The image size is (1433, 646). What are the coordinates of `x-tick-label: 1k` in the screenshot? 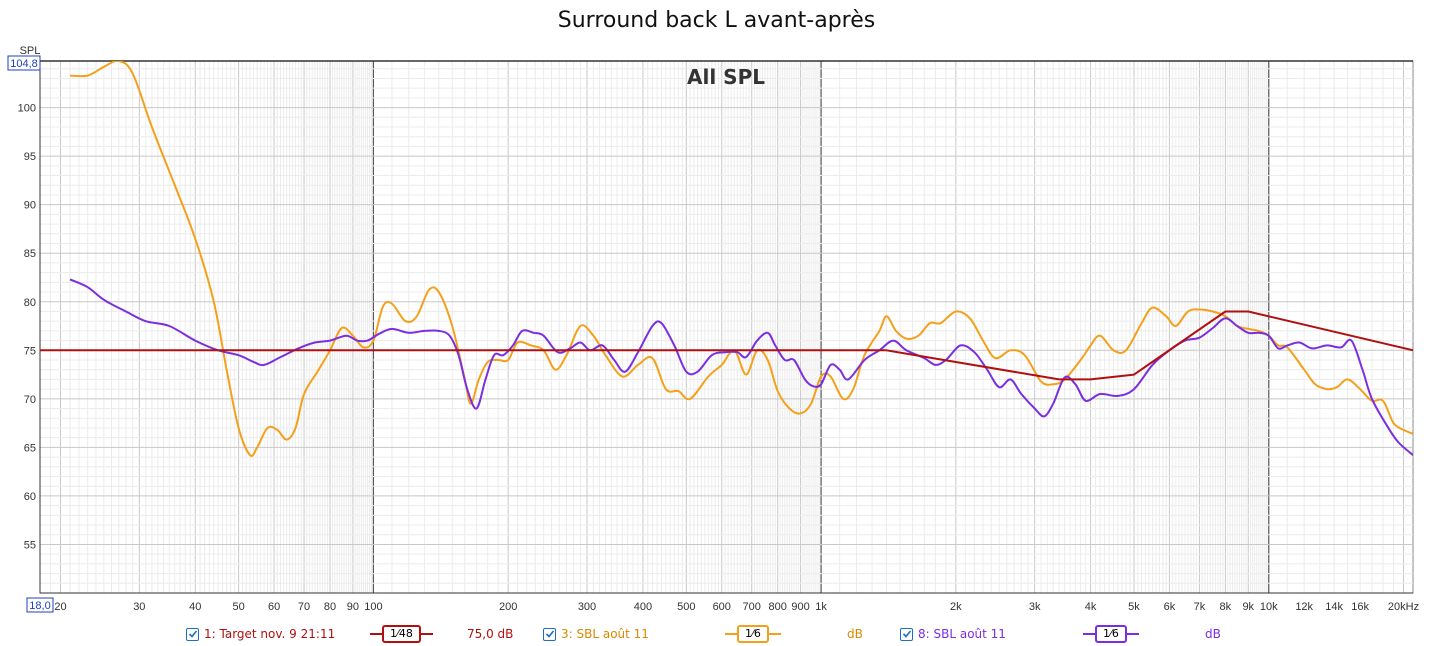 It's located at (821, 607).